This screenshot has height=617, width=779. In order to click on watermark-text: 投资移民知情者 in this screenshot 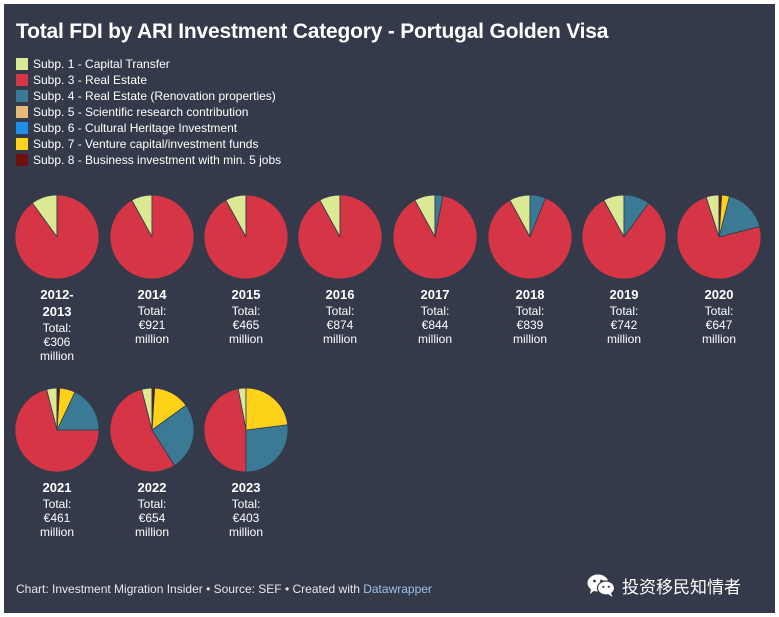, I will do `click(681, 587)`.